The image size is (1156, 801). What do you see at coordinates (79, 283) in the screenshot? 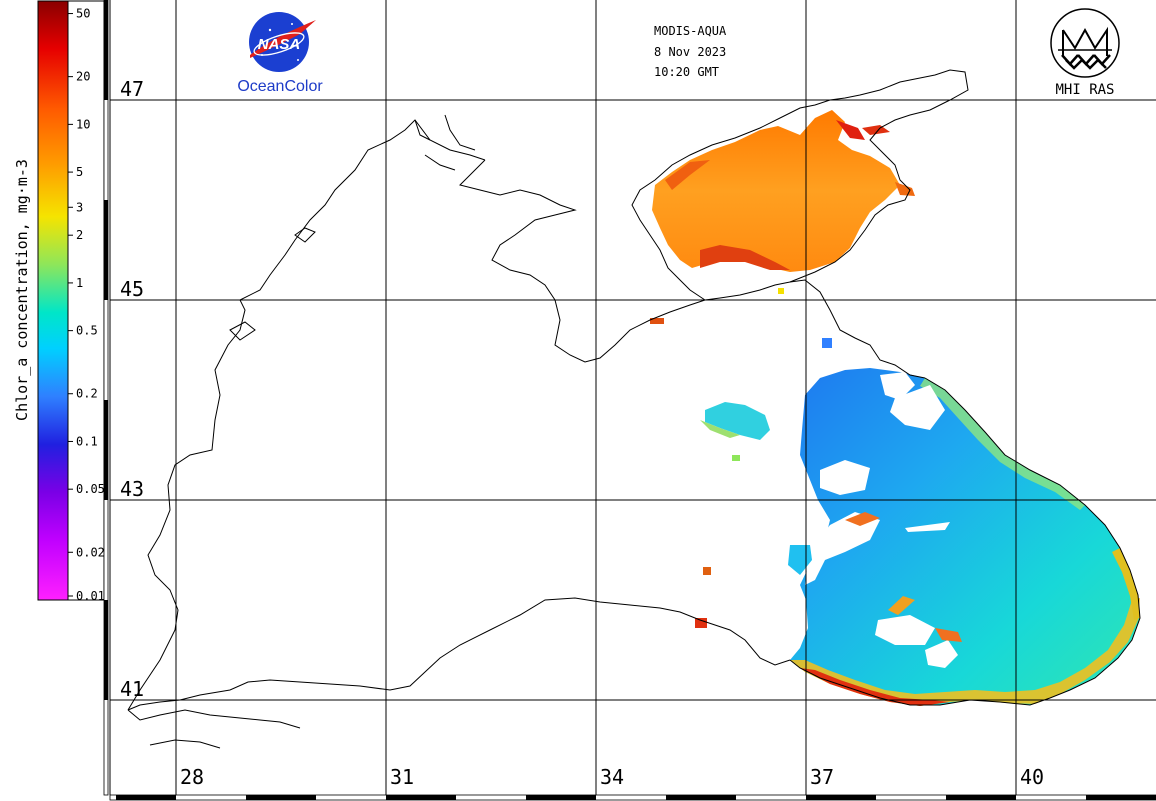
I see `colorbar-tick-label: 1` at bounding box center [79, 283].